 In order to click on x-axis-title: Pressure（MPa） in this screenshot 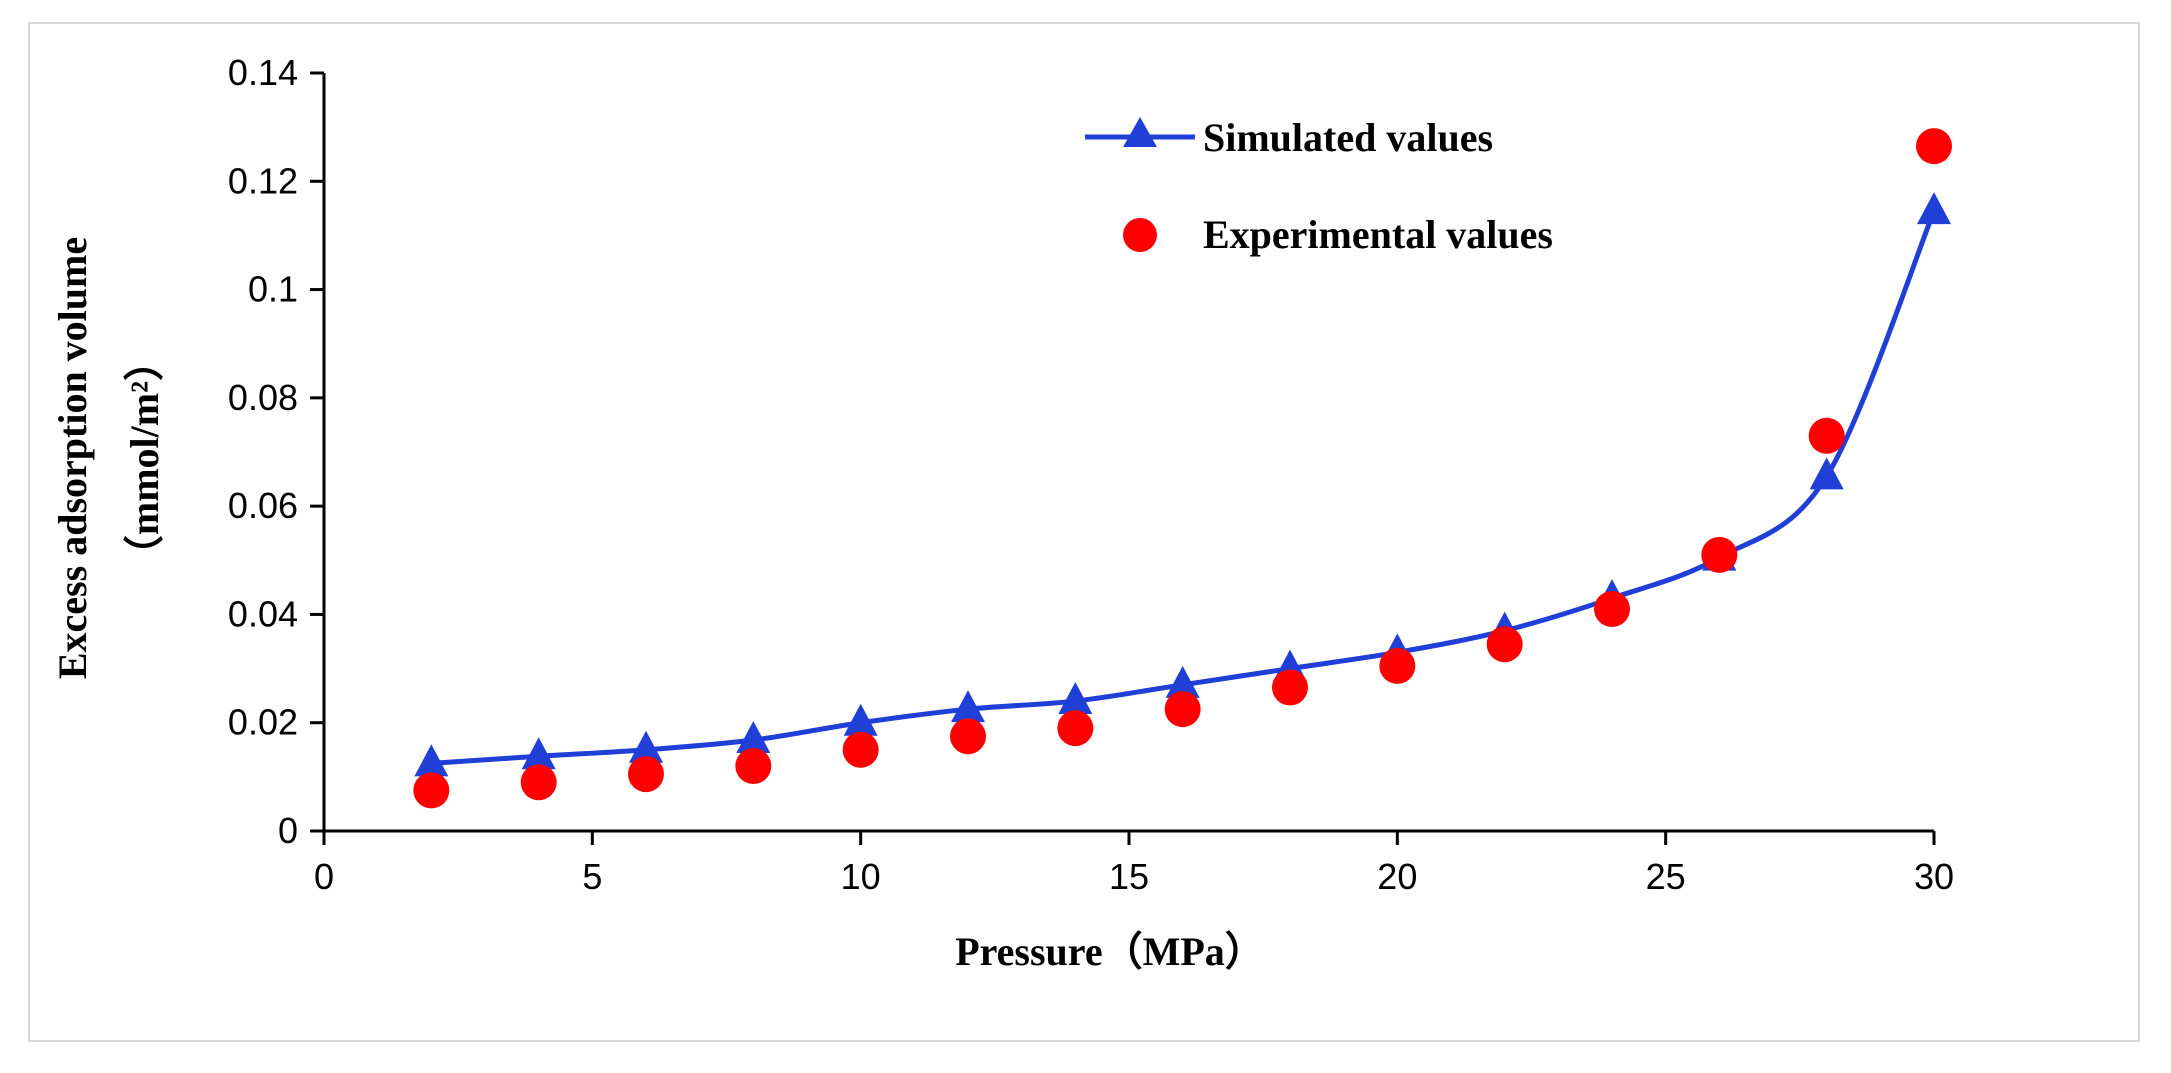, I will do `click(1110, 951)`.